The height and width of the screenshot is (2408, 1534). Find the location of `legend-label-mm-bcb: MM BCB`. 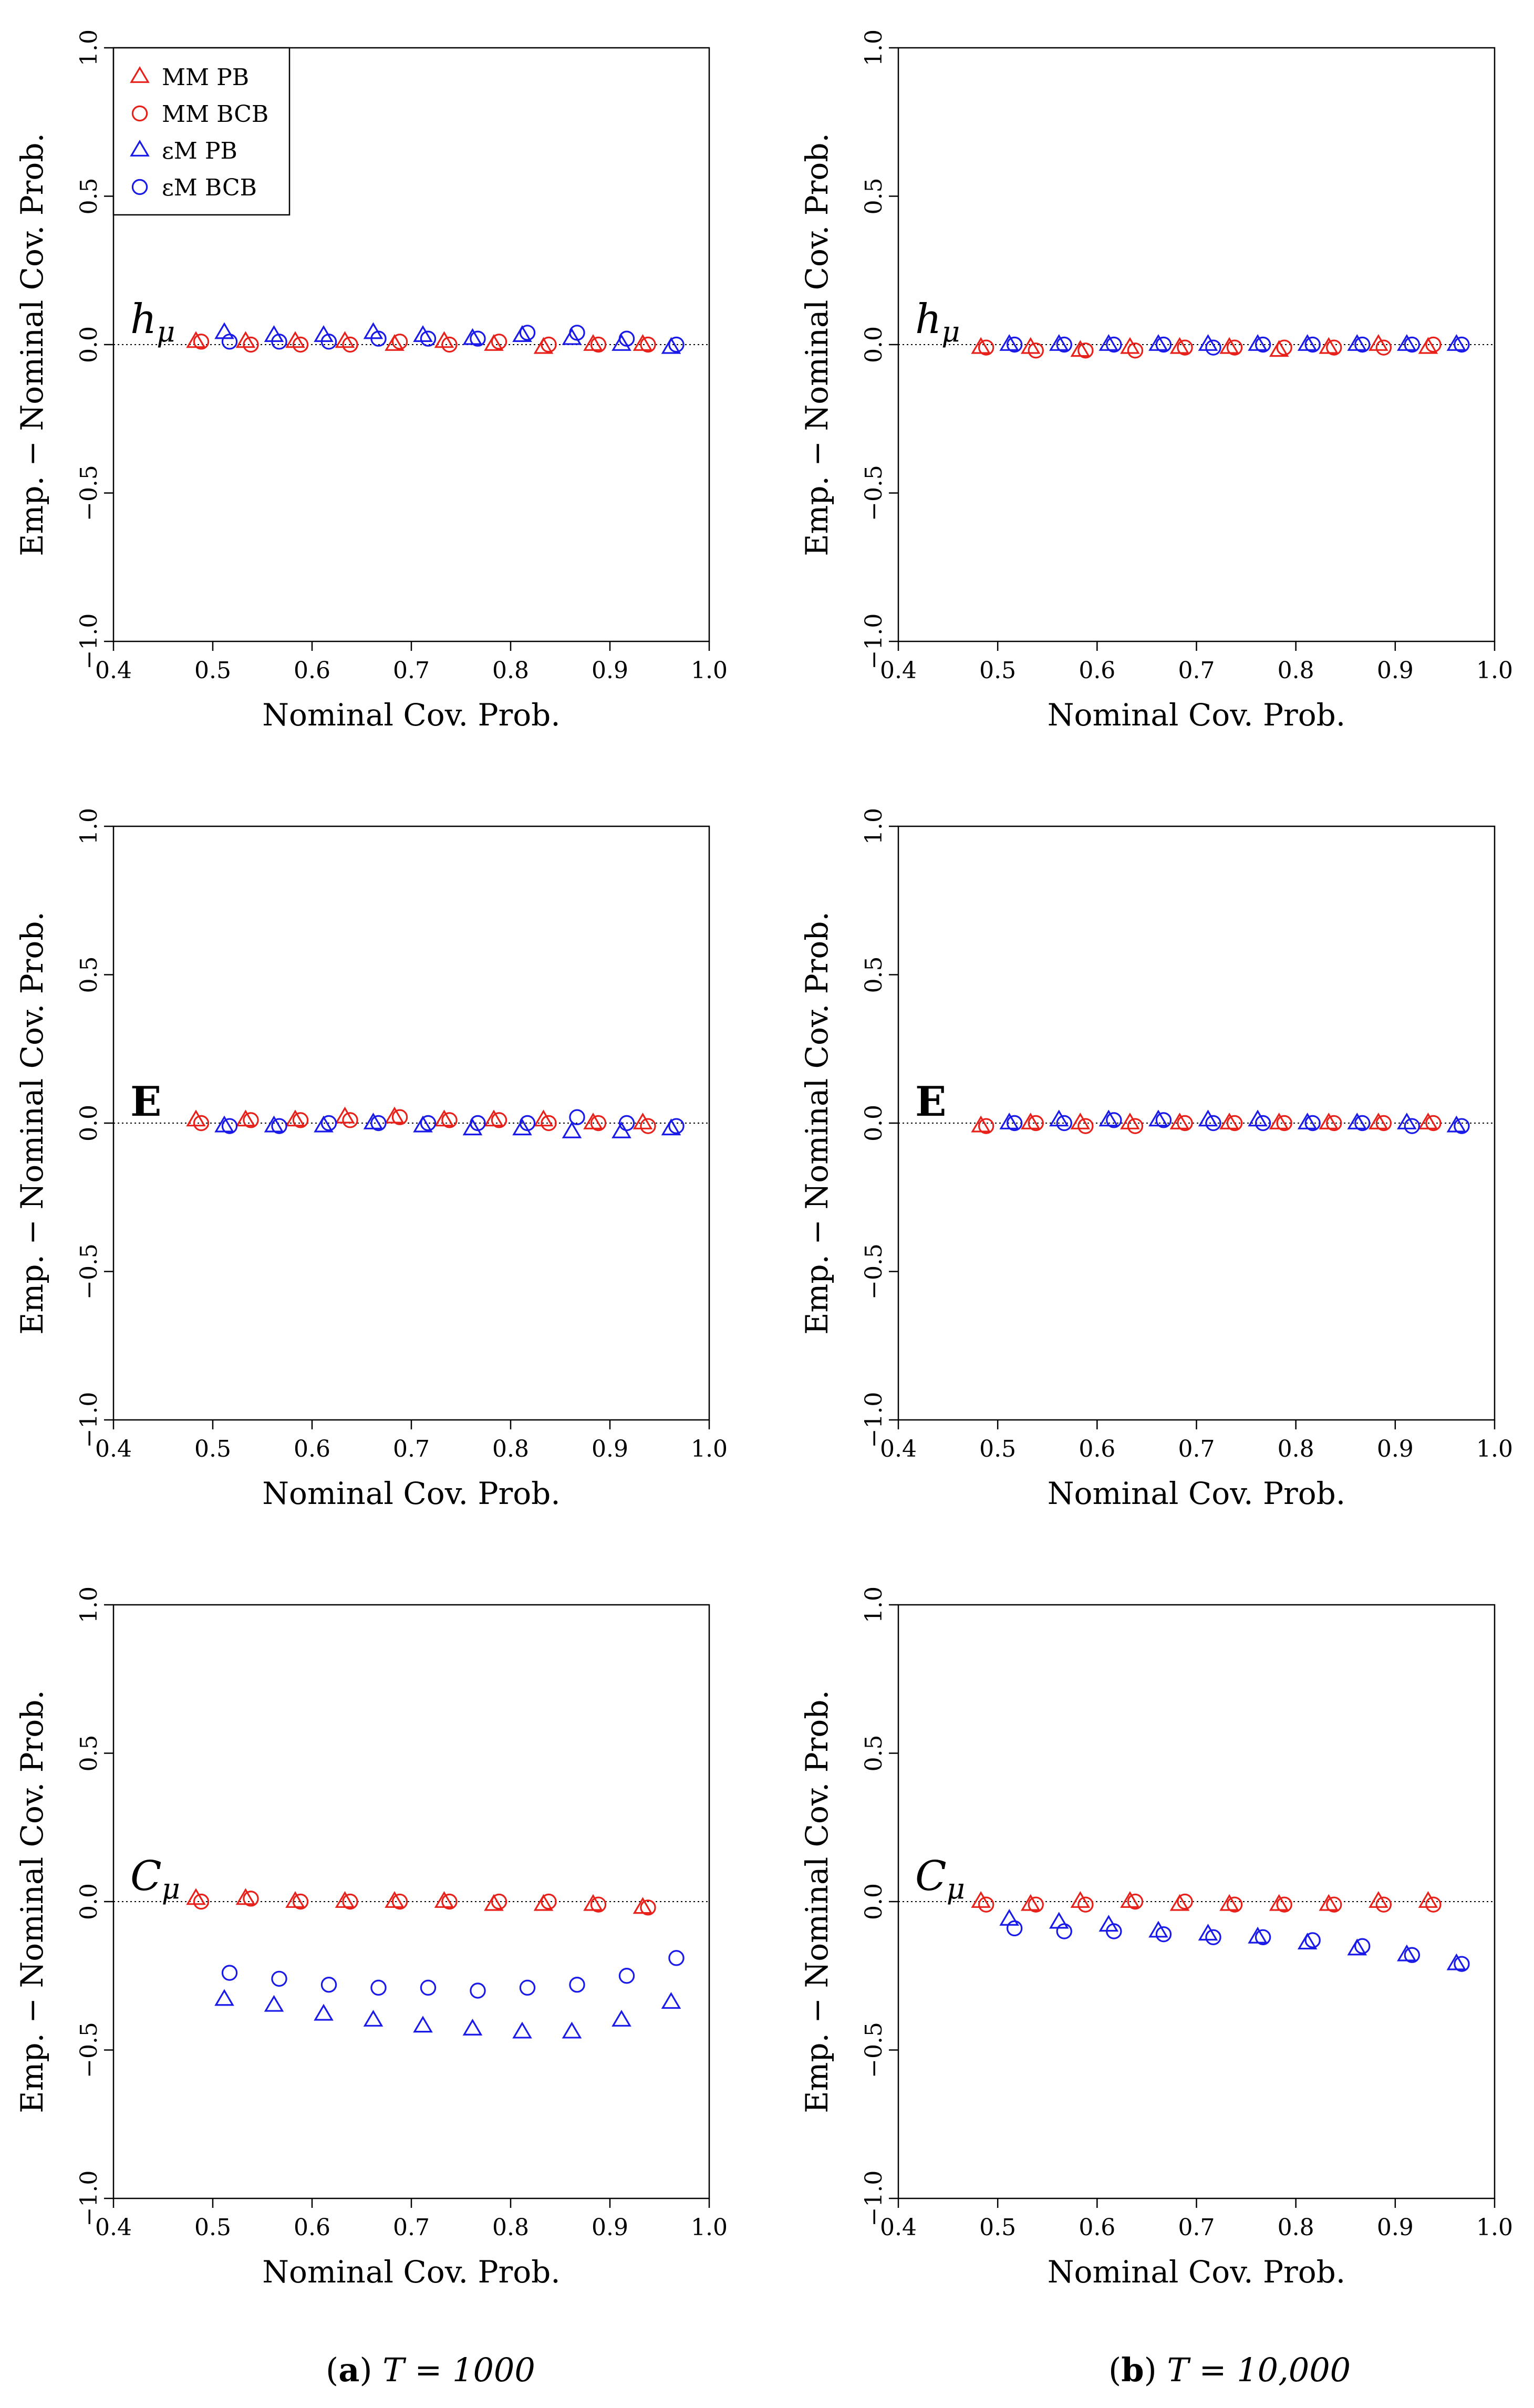

legend-label-mm-bcb: MM BCB is located at coordinates (215, 114).